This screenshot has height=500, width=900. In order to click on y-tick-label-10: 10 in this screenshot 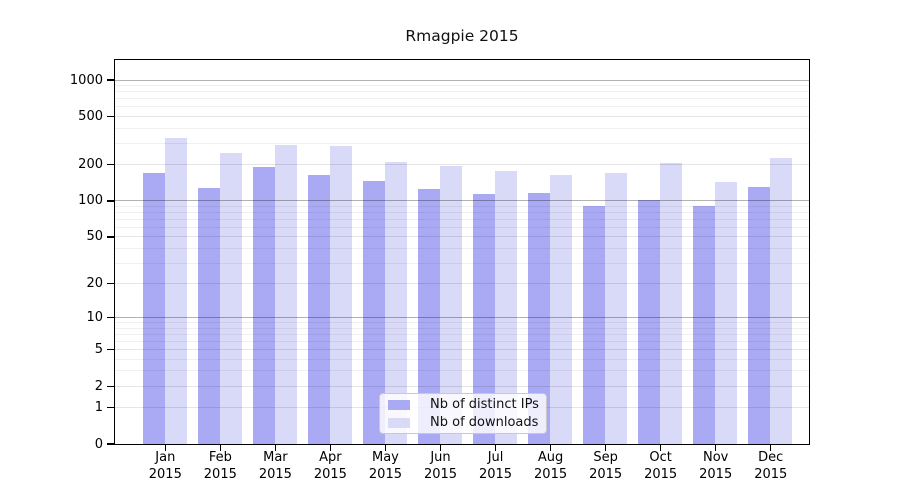, I will do `click(94, 318)`.